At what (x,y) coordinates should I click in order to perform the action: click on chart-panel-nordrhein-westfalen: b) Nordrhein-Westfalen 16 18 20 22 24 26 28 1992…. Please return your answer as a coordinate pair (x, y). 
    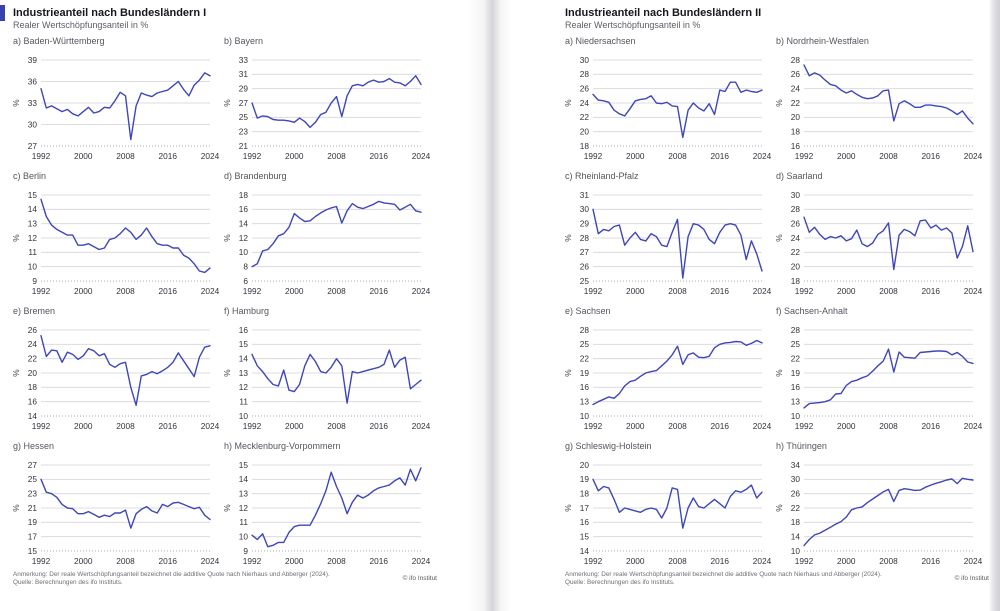
    Looking at the image, I should click on (880, 100).